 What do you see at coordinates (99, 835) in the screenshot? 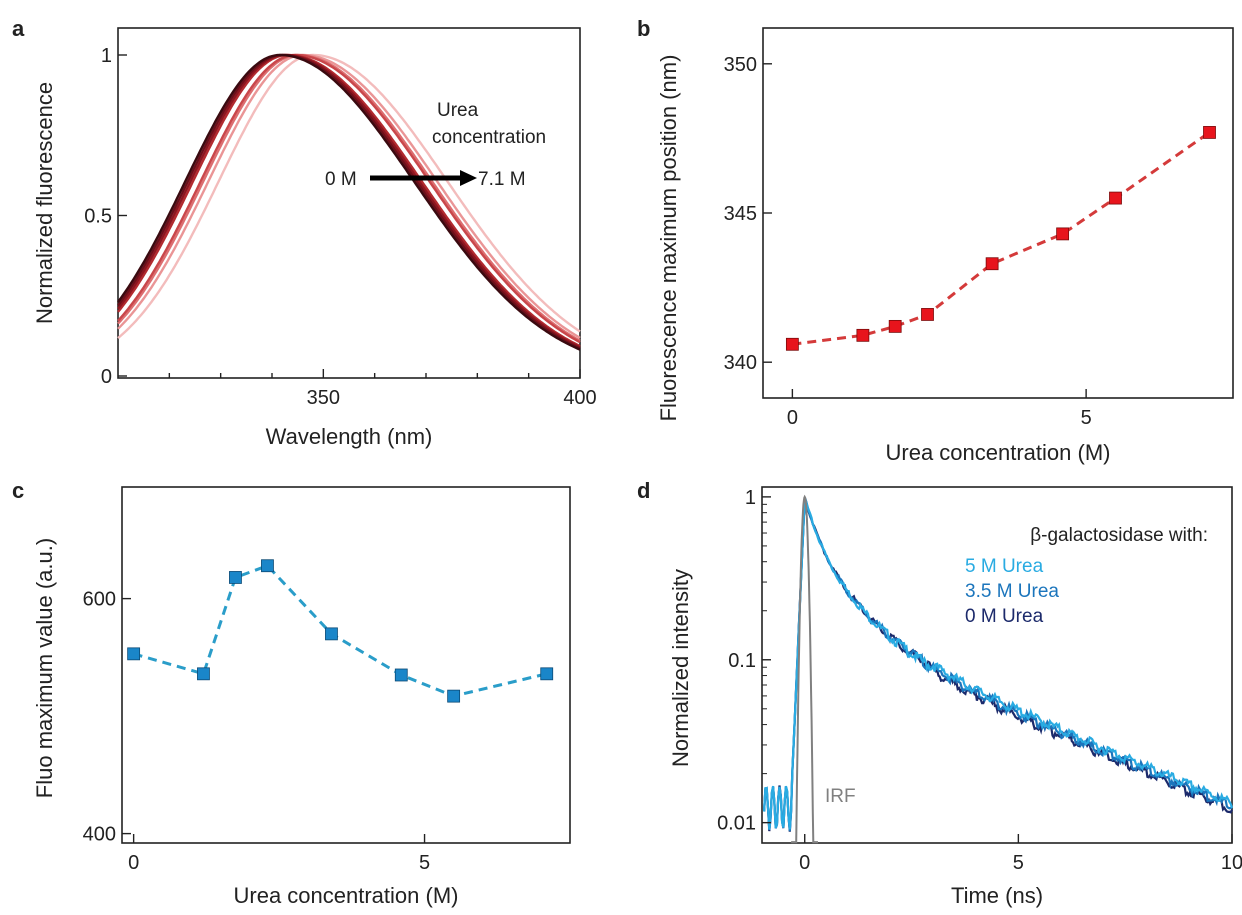
I see `panel-c-y-tick-label: 400` at bounding box center [99, 835].